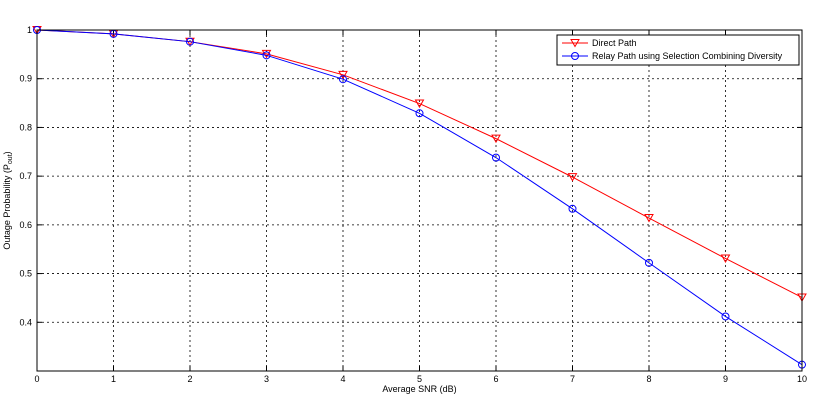 The height and width of the screenshot is (412, 819). Describe the element at coordinates (342, 379) in the screenshot. I see `x-tick-label: 4` at that location.